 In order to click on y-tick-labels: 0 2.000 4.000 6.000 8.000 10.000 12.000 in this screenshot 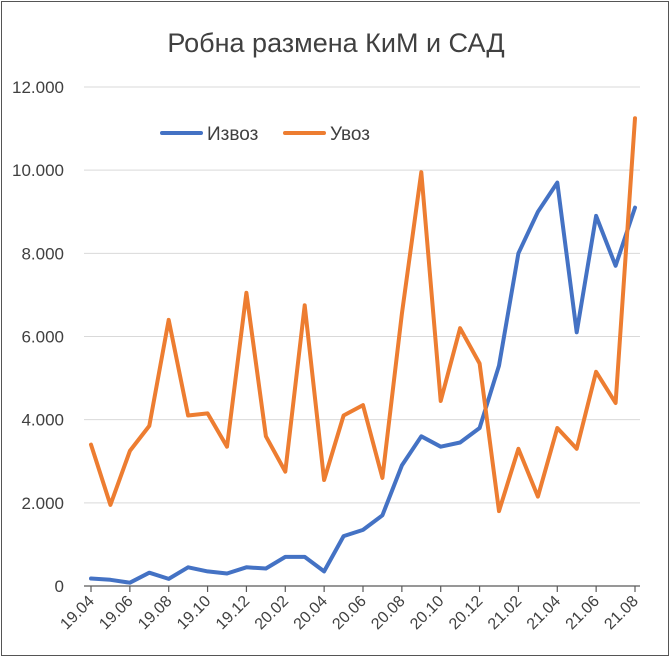, I will do `click(38, 337)`.